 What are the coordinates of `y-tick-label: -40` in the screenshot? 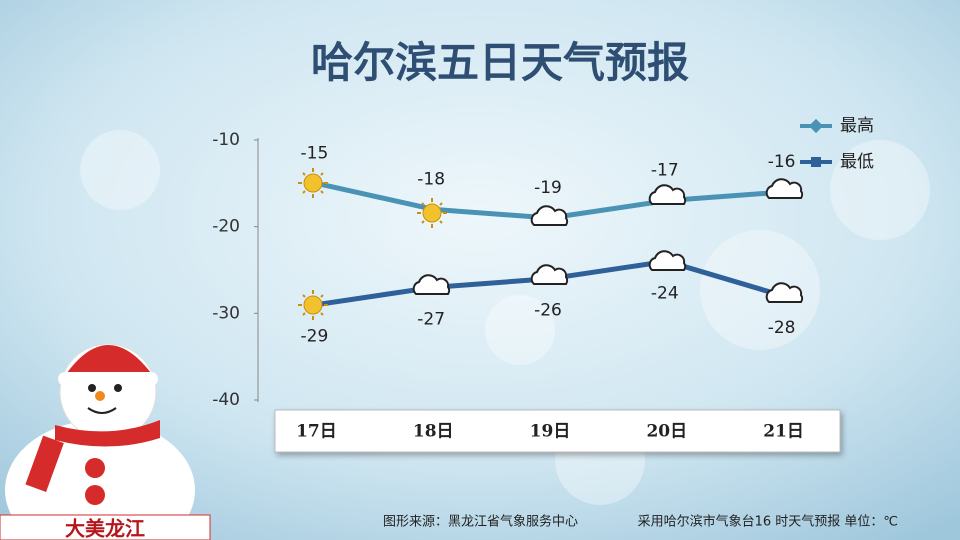 It's located at (226, 400).